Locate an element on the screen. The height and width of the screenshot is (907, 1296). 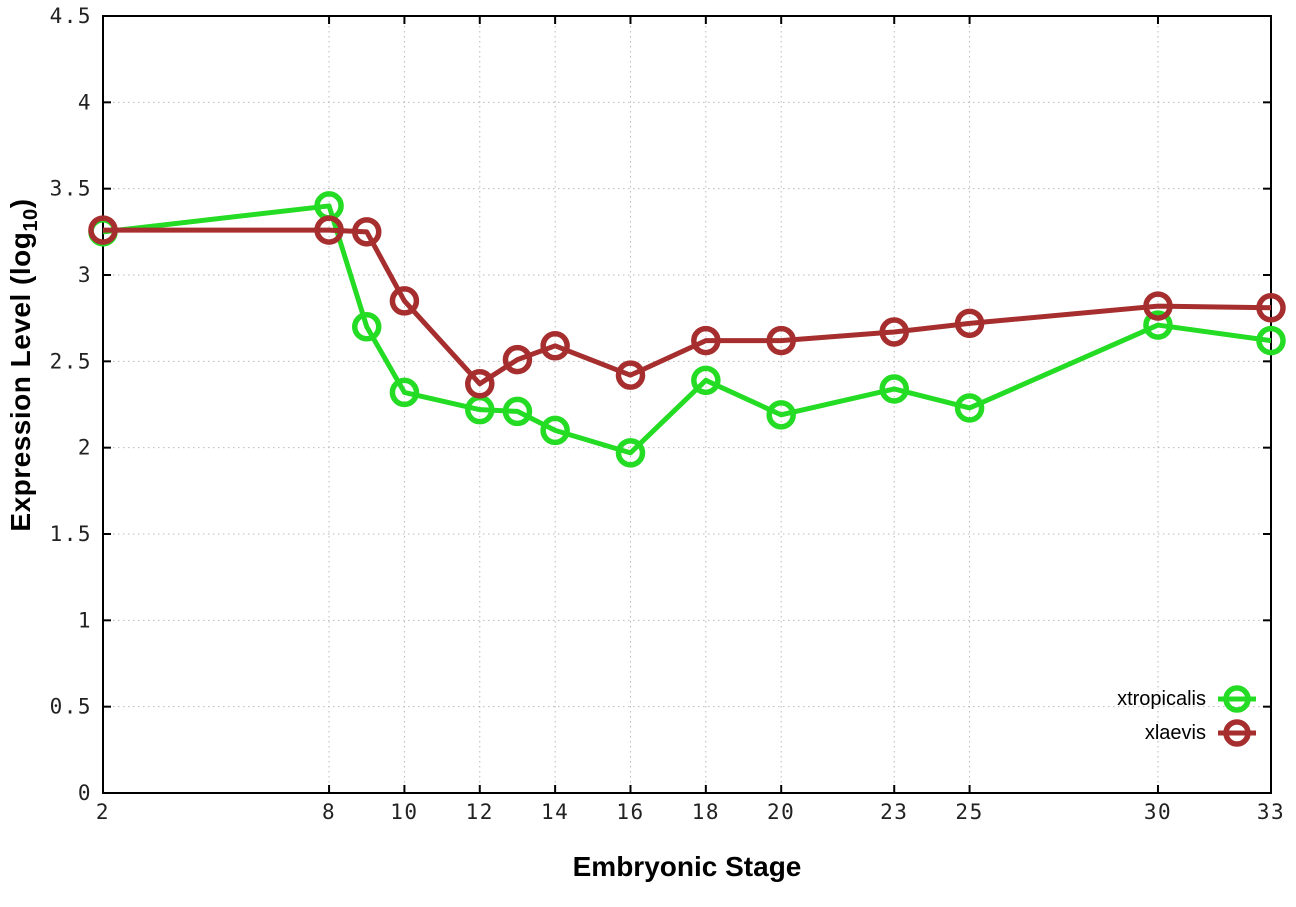
y-tick-label: 3.5 is located at coordinates (71, 189).